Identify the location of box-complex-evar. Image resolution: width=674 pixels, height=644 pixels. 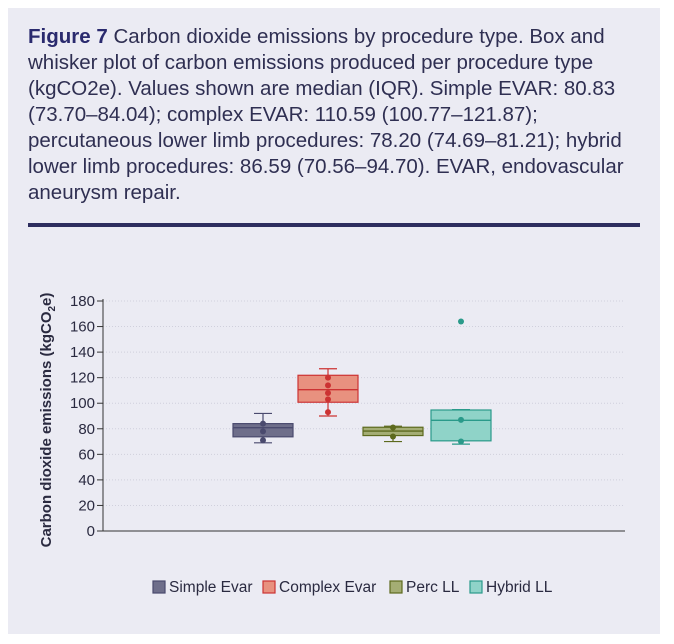
(328, 392).